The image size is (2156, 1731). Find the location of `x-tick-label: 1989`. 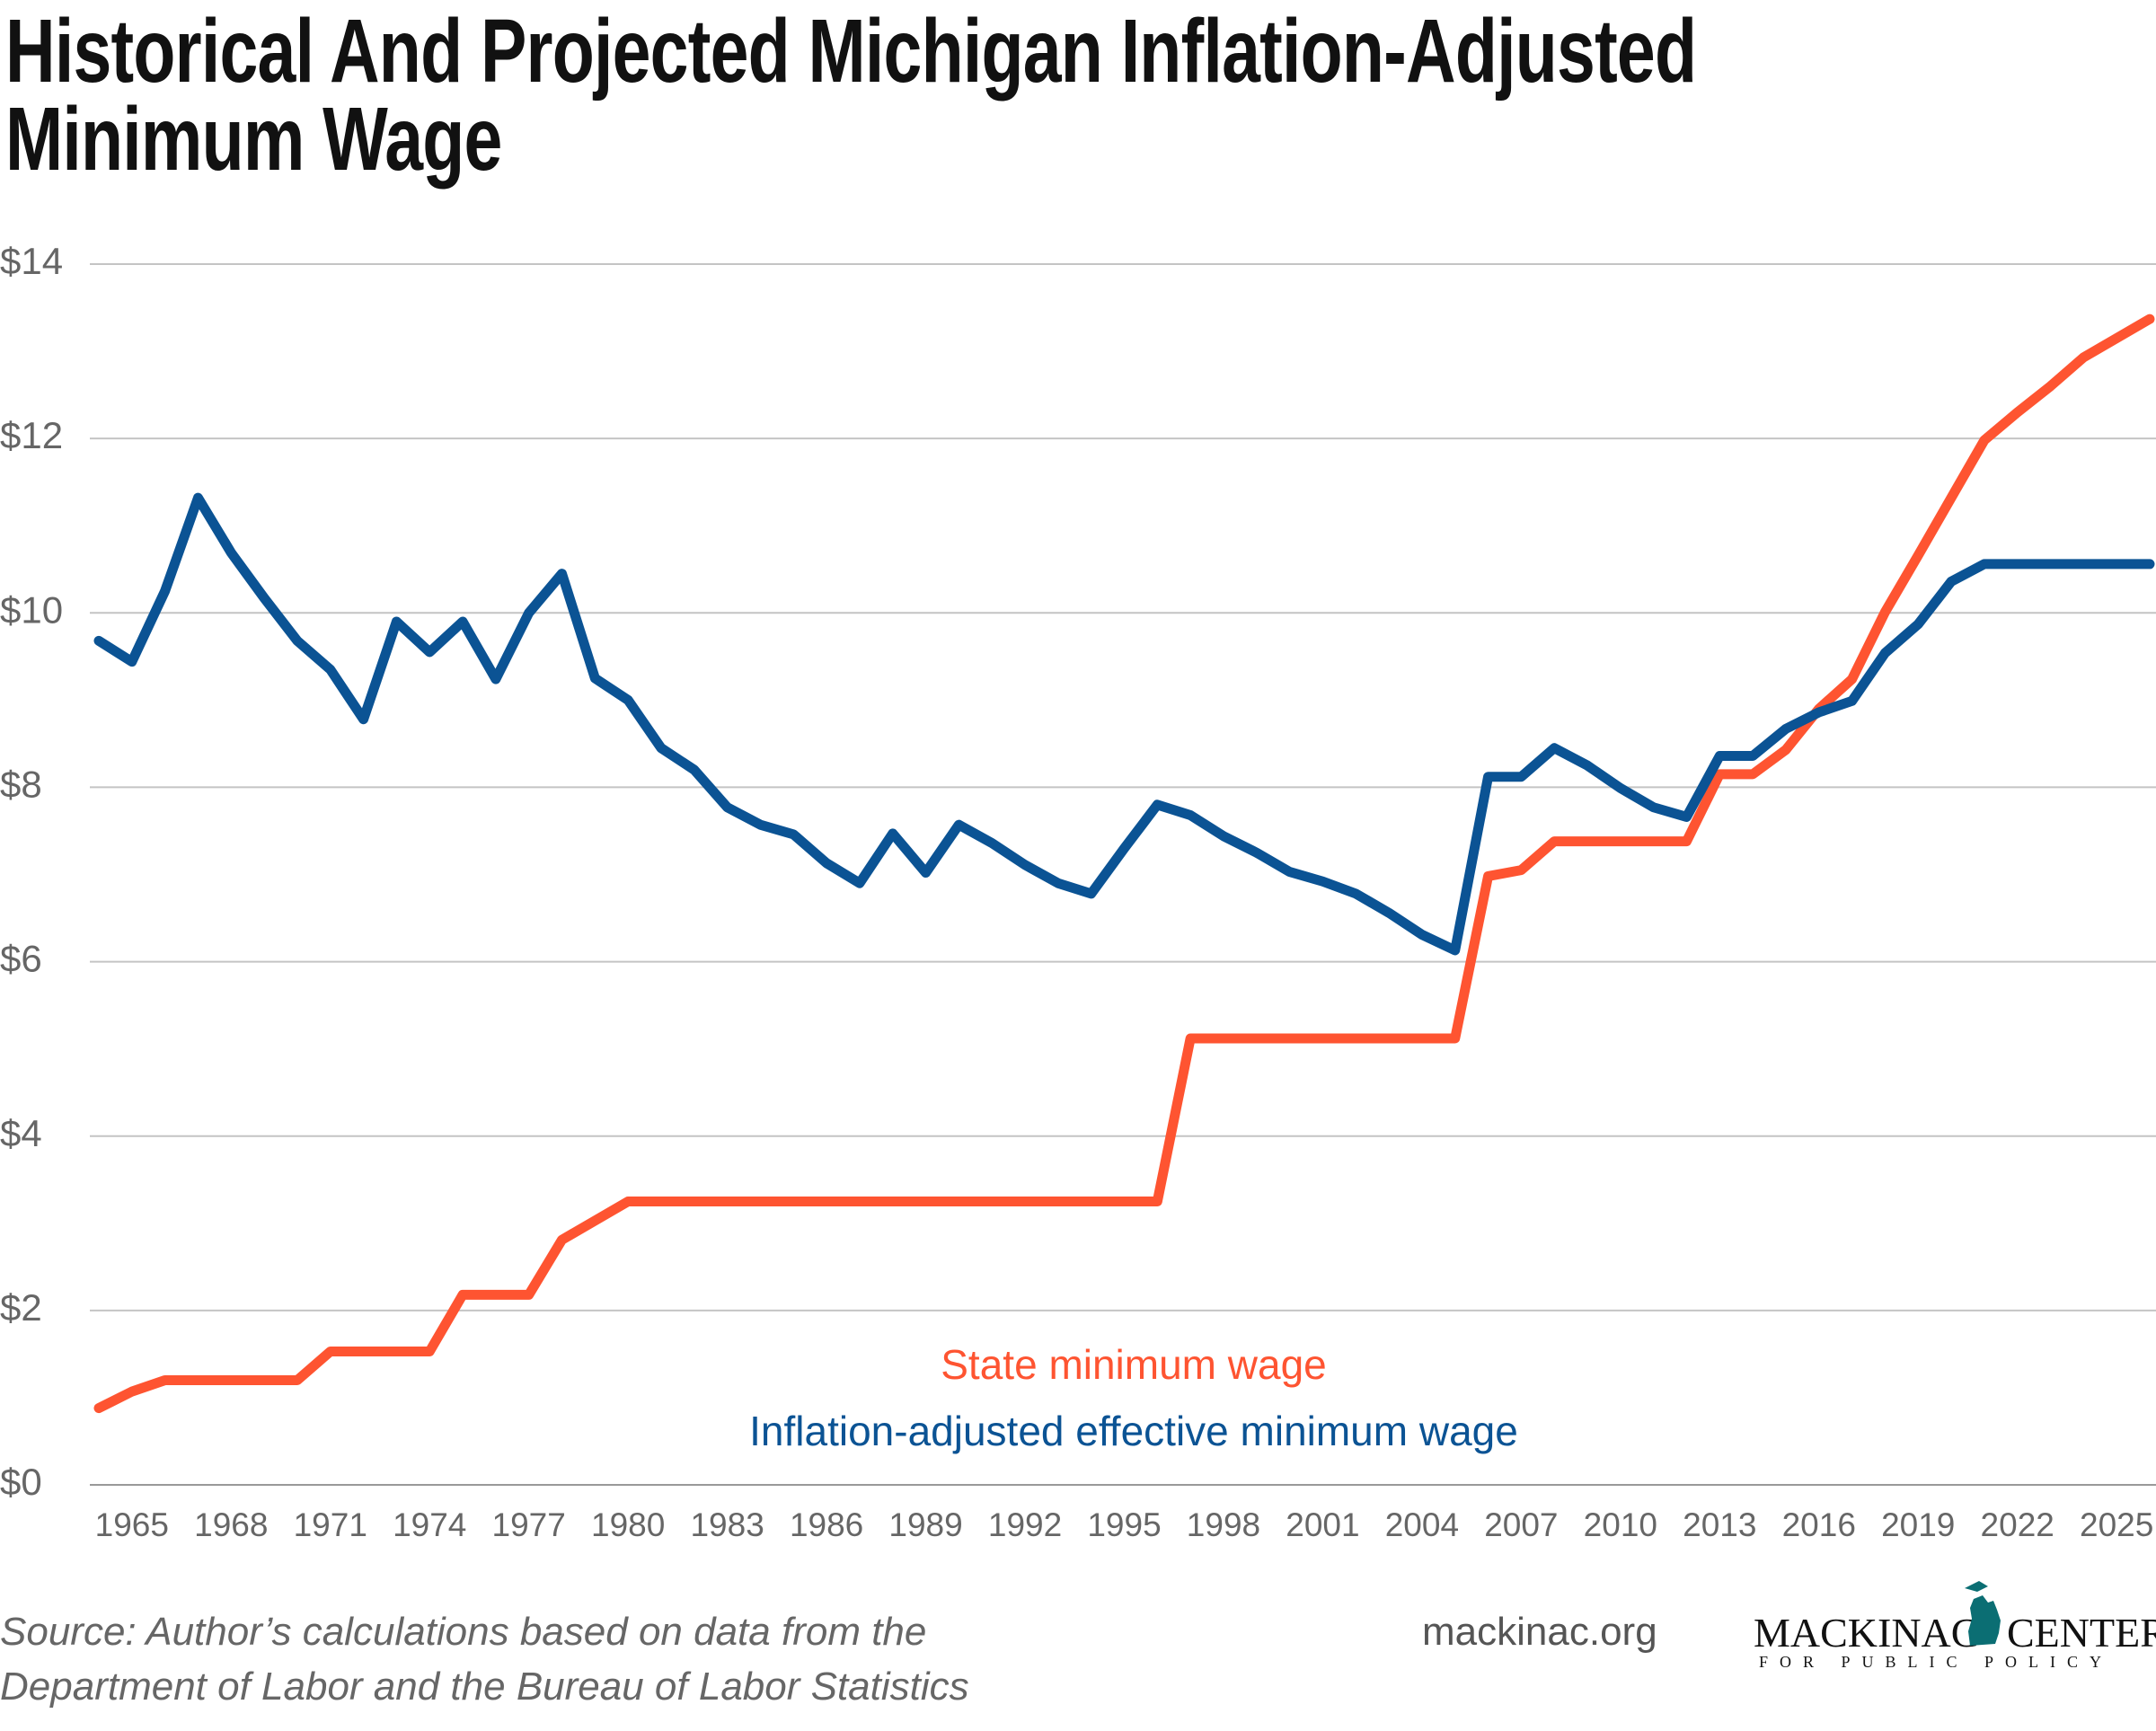

x-tick-label: 1989 is located at coordinates (925, 1524).